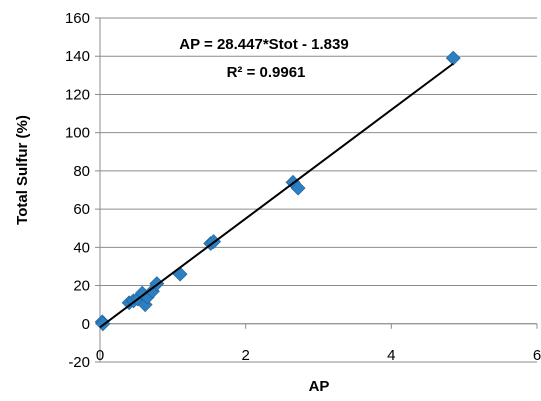  What do you see at coordinates (318, 355) in the screenshot?
I see `x-tick-labels: 0 2 4 6` at bounding box center [318, 355].